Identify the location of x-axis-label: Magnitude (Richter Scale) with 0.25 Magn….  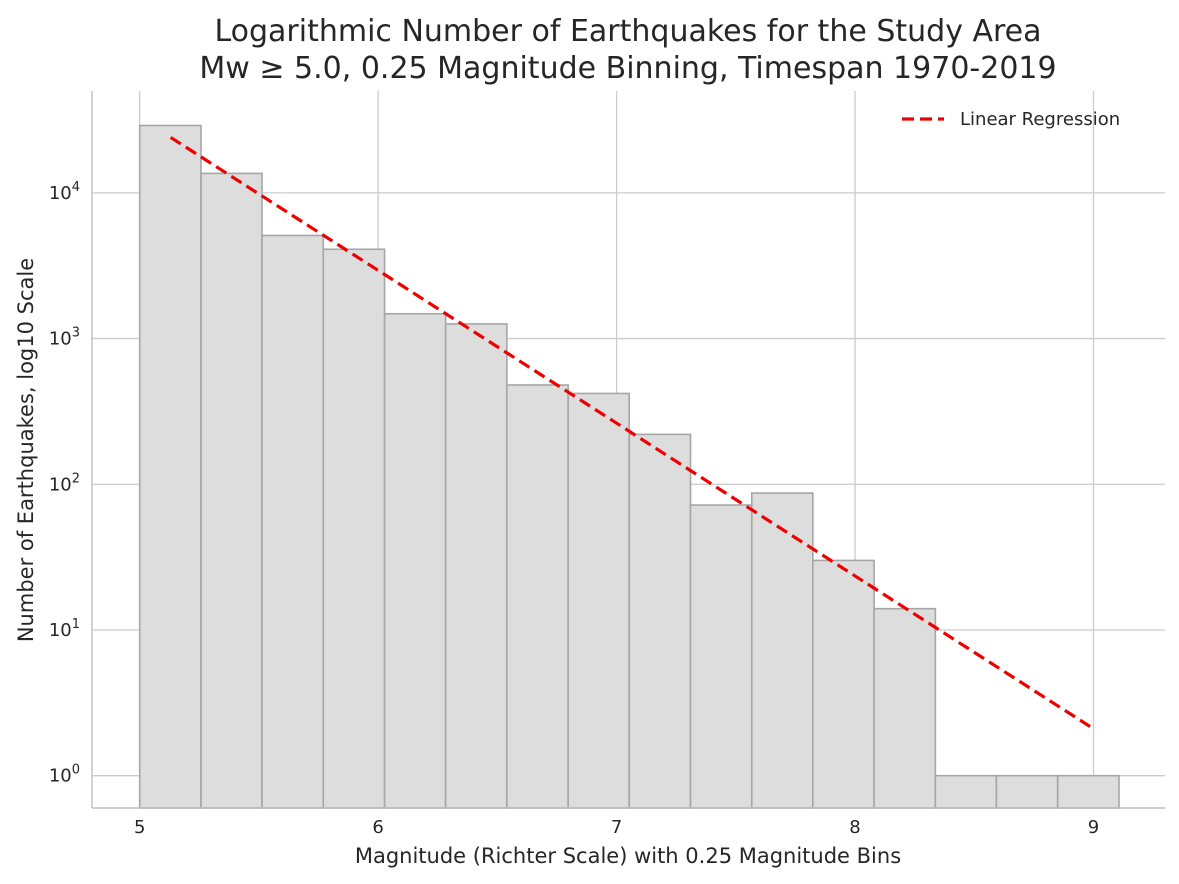
(628, 856).